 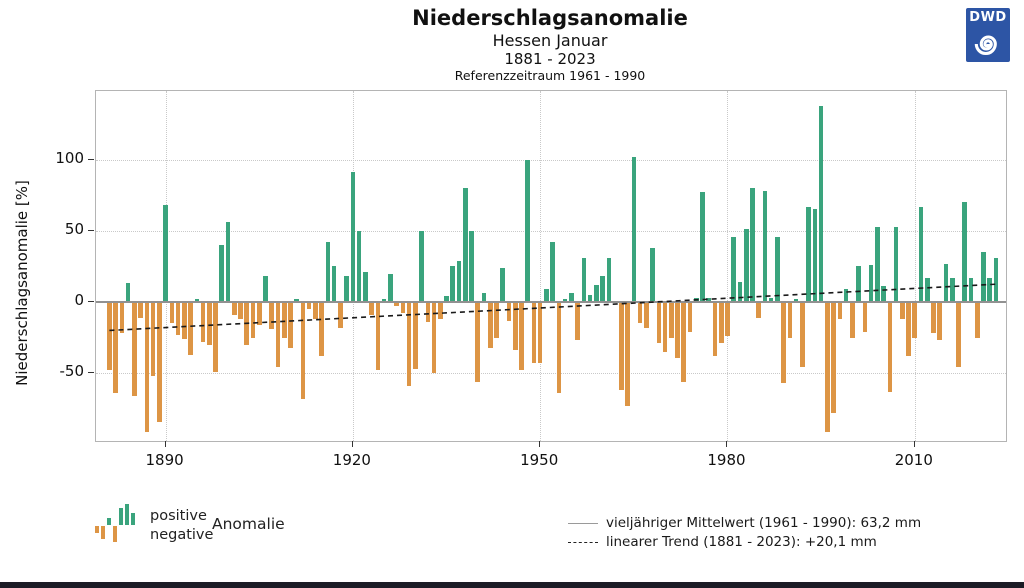 I want to click on anomaly-bar-1972, so click(x=677, y=330).